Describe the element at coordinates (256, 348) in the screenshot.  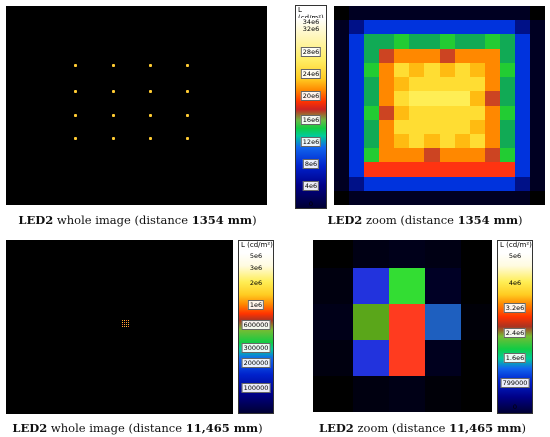
I see `scale-tick-label: 300000` at that location.